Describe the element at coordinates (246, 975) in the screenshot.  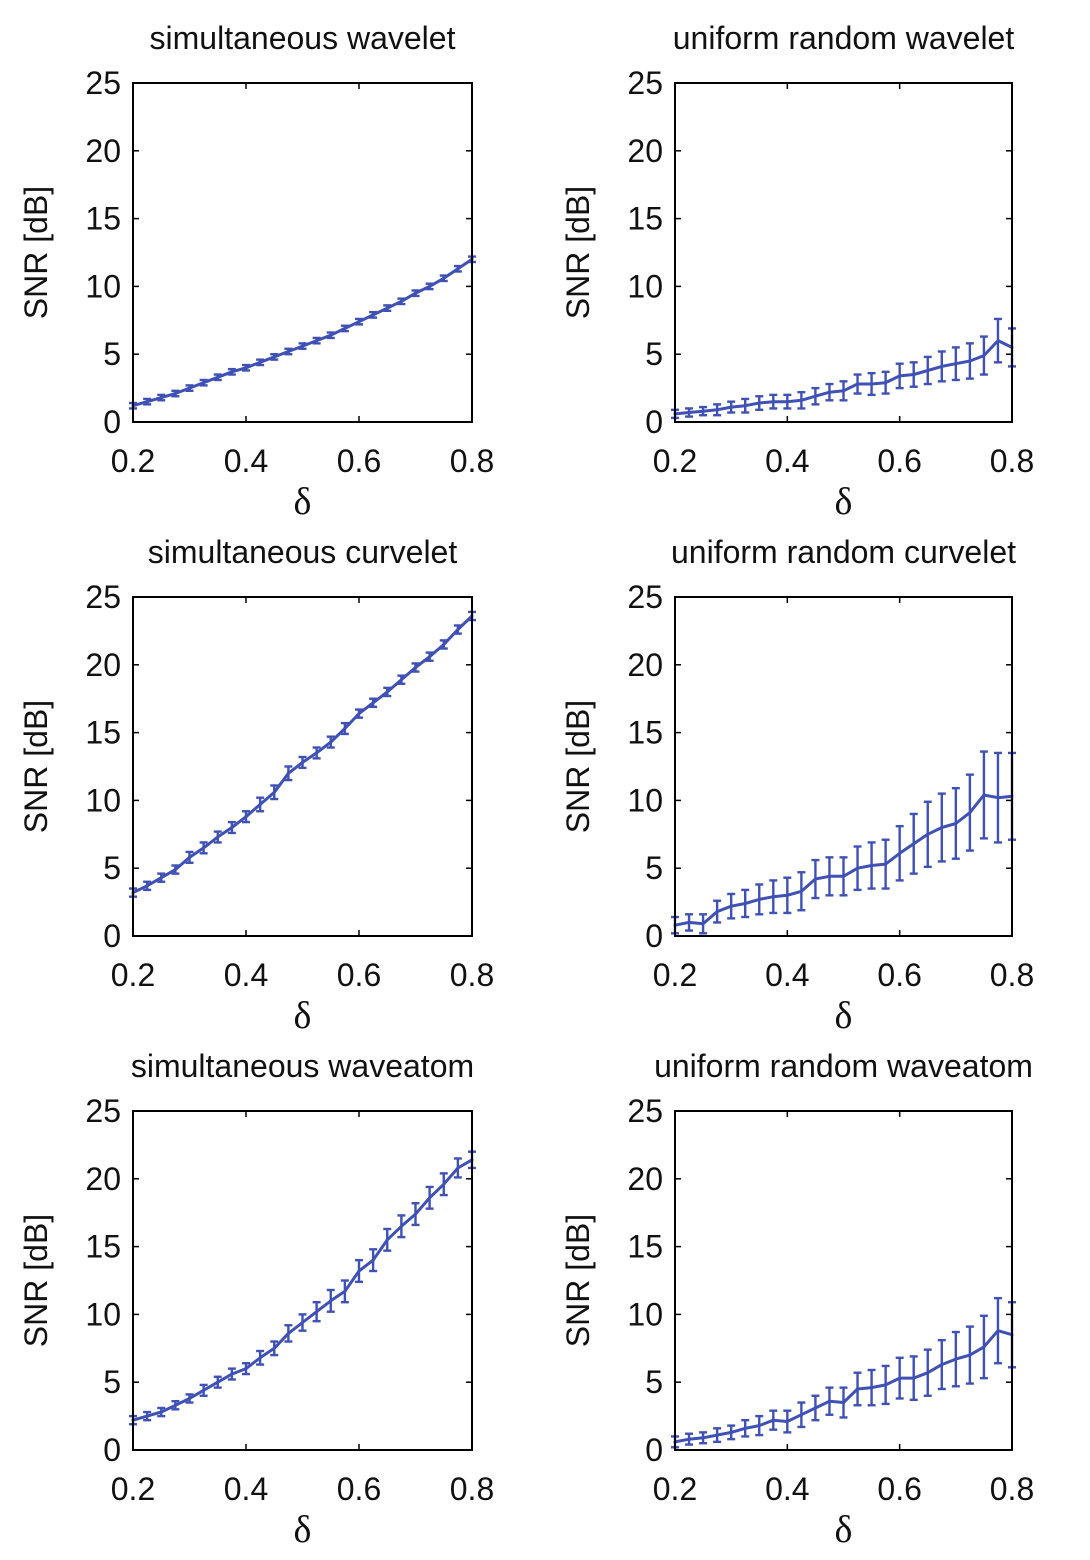
I see `x-tick-label: 0.4` at that location.